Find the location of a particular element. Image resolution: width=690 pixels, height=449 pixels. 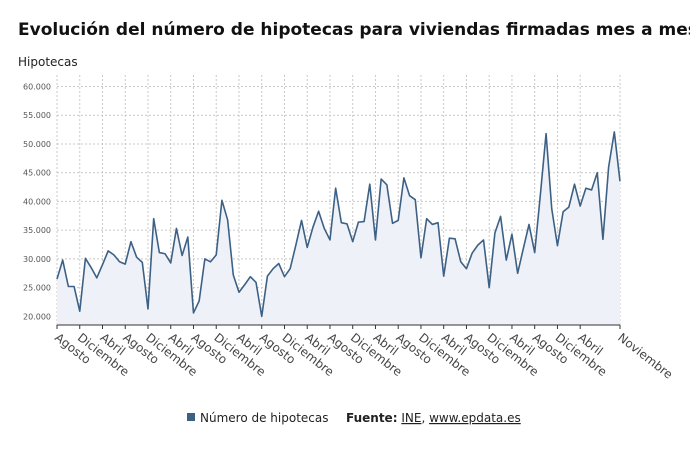

y-tick-label: 25.000 is located at coordinates (37, 288).